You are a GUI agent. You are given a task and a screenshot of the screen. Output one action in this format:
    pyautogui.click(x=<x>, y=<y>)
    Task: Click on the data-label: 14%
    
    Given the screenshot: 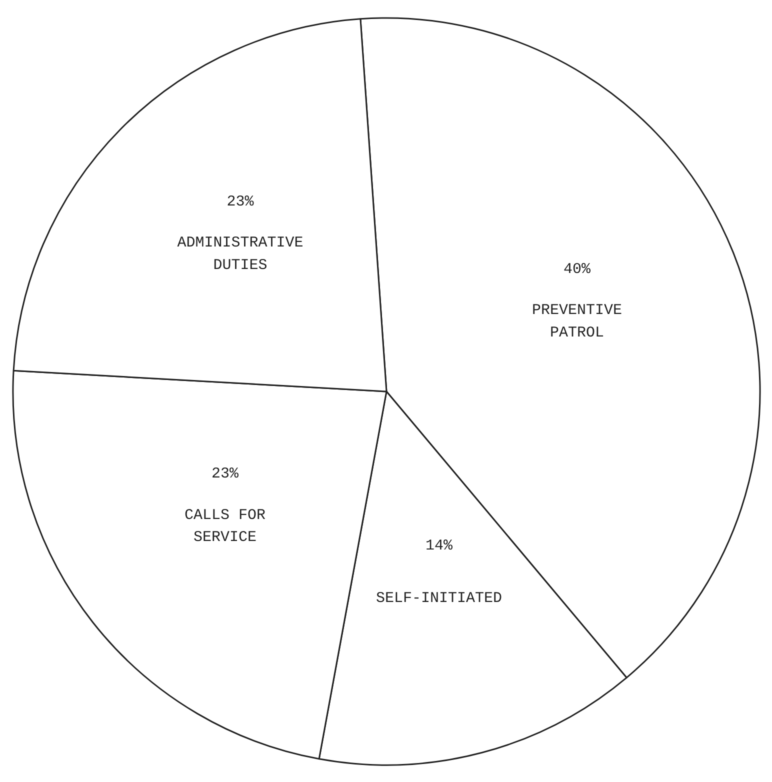 What is the action you would take?
    pyautogui.click(x=439, y=545)
    